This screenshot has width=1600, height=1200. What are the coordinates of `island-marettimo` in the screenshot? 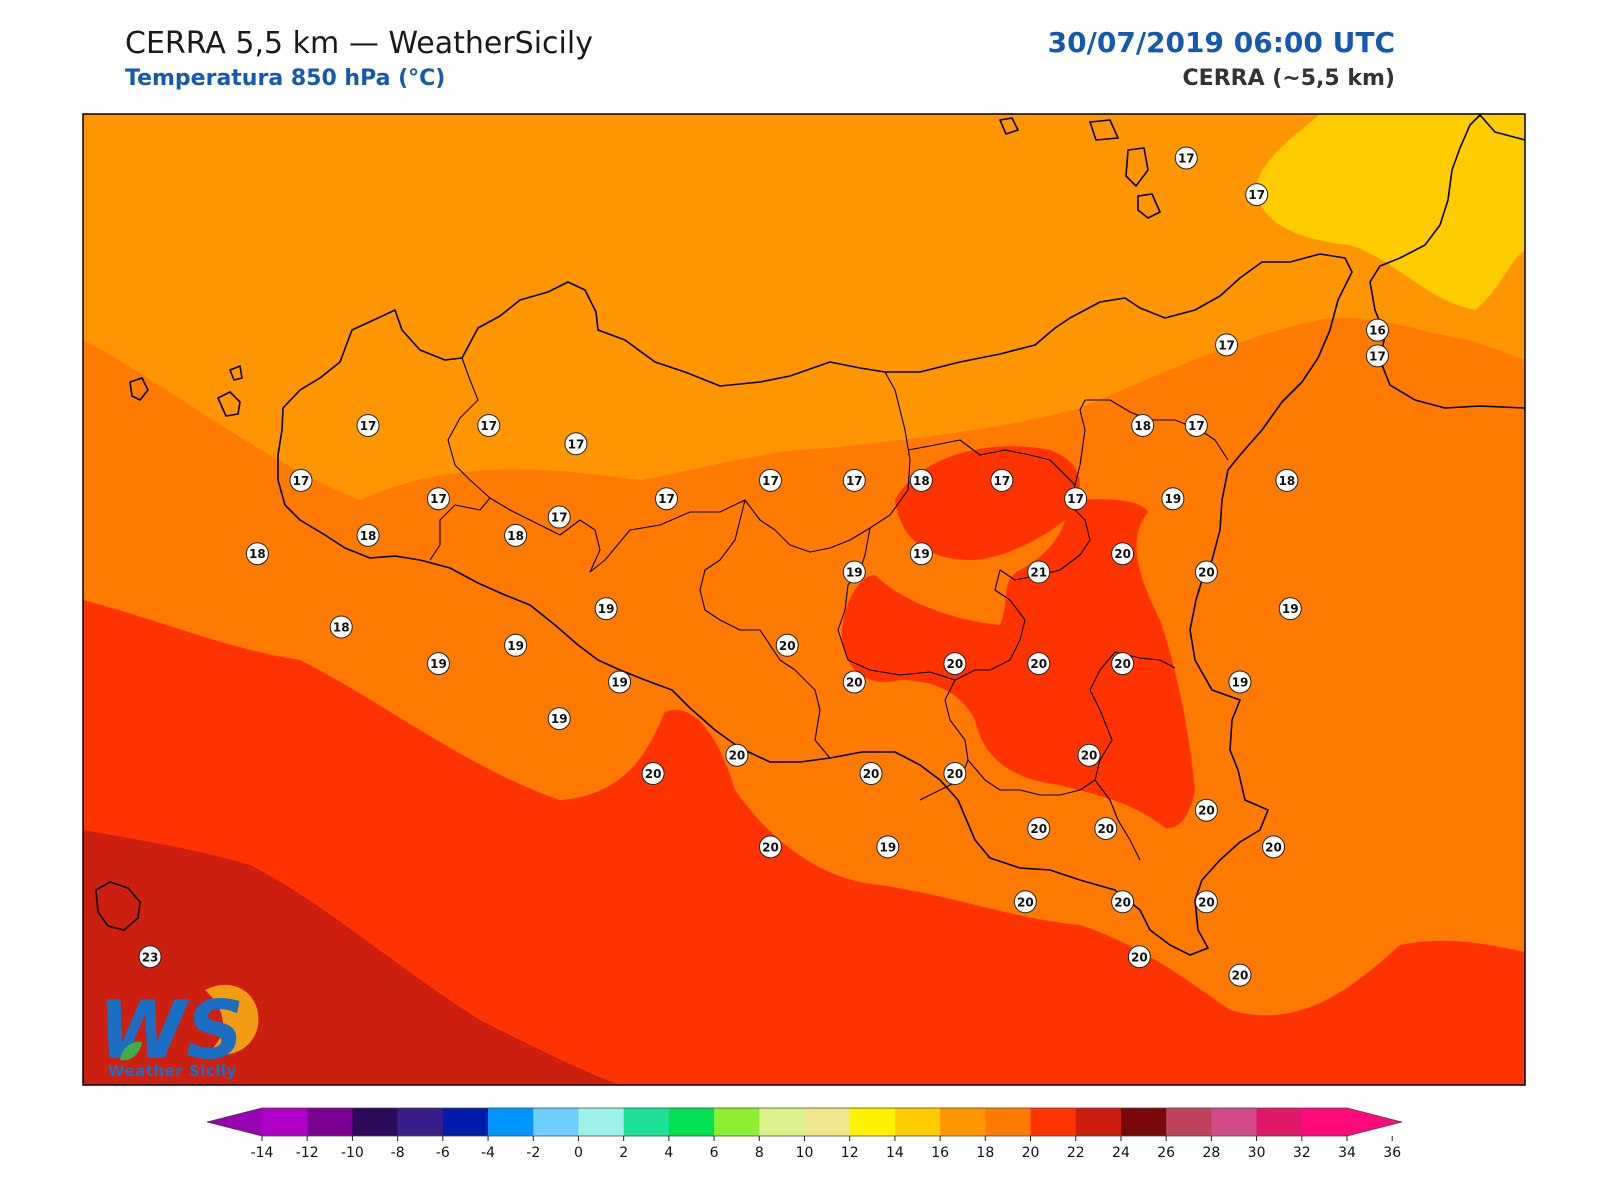 It's located at (229, 404).